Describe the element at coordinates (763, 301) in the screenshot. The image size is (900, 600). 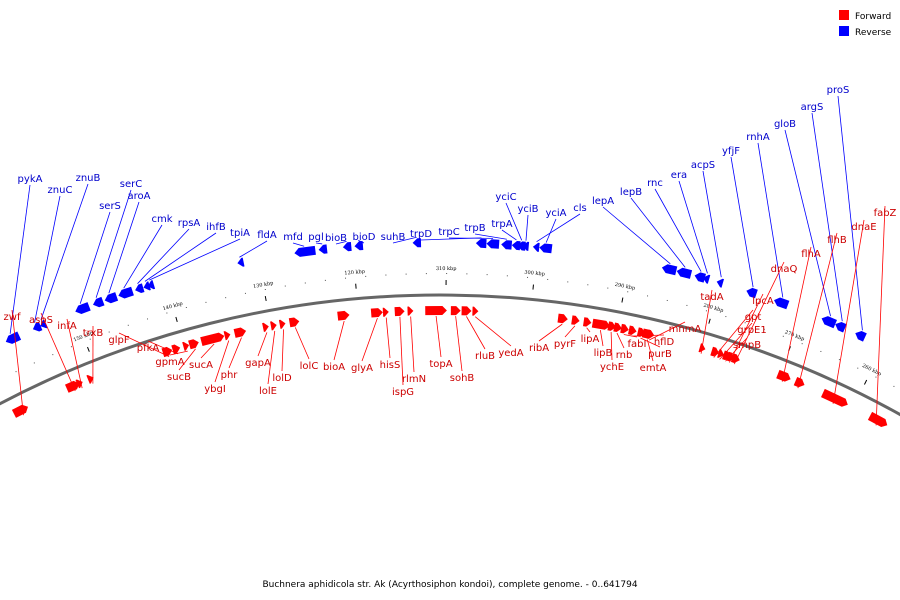
I see `gene-label: lpcA` at that location.